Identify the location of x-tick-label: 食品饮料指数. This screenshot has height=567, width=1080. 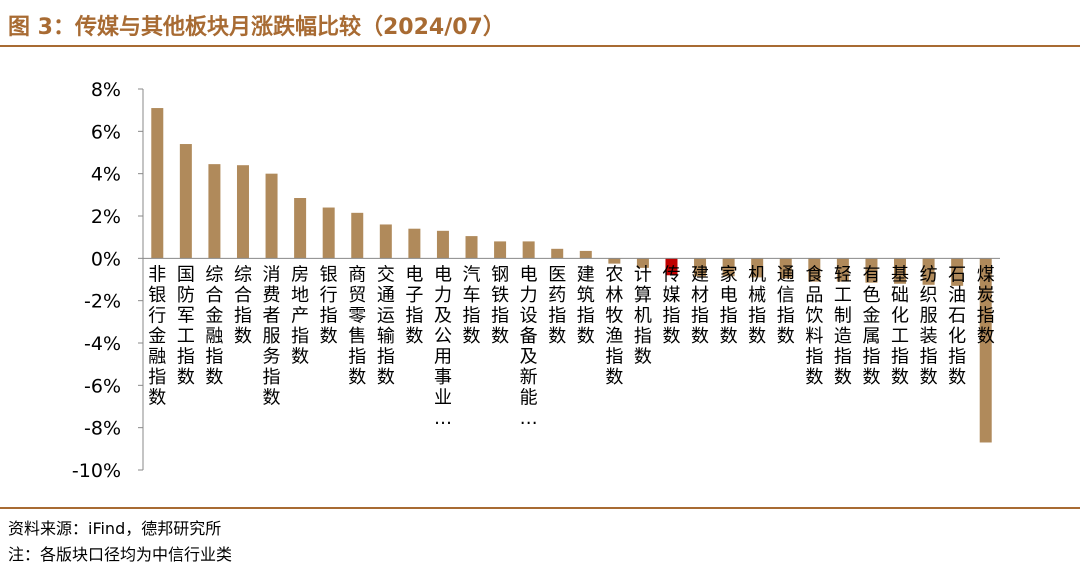
(814, 326).